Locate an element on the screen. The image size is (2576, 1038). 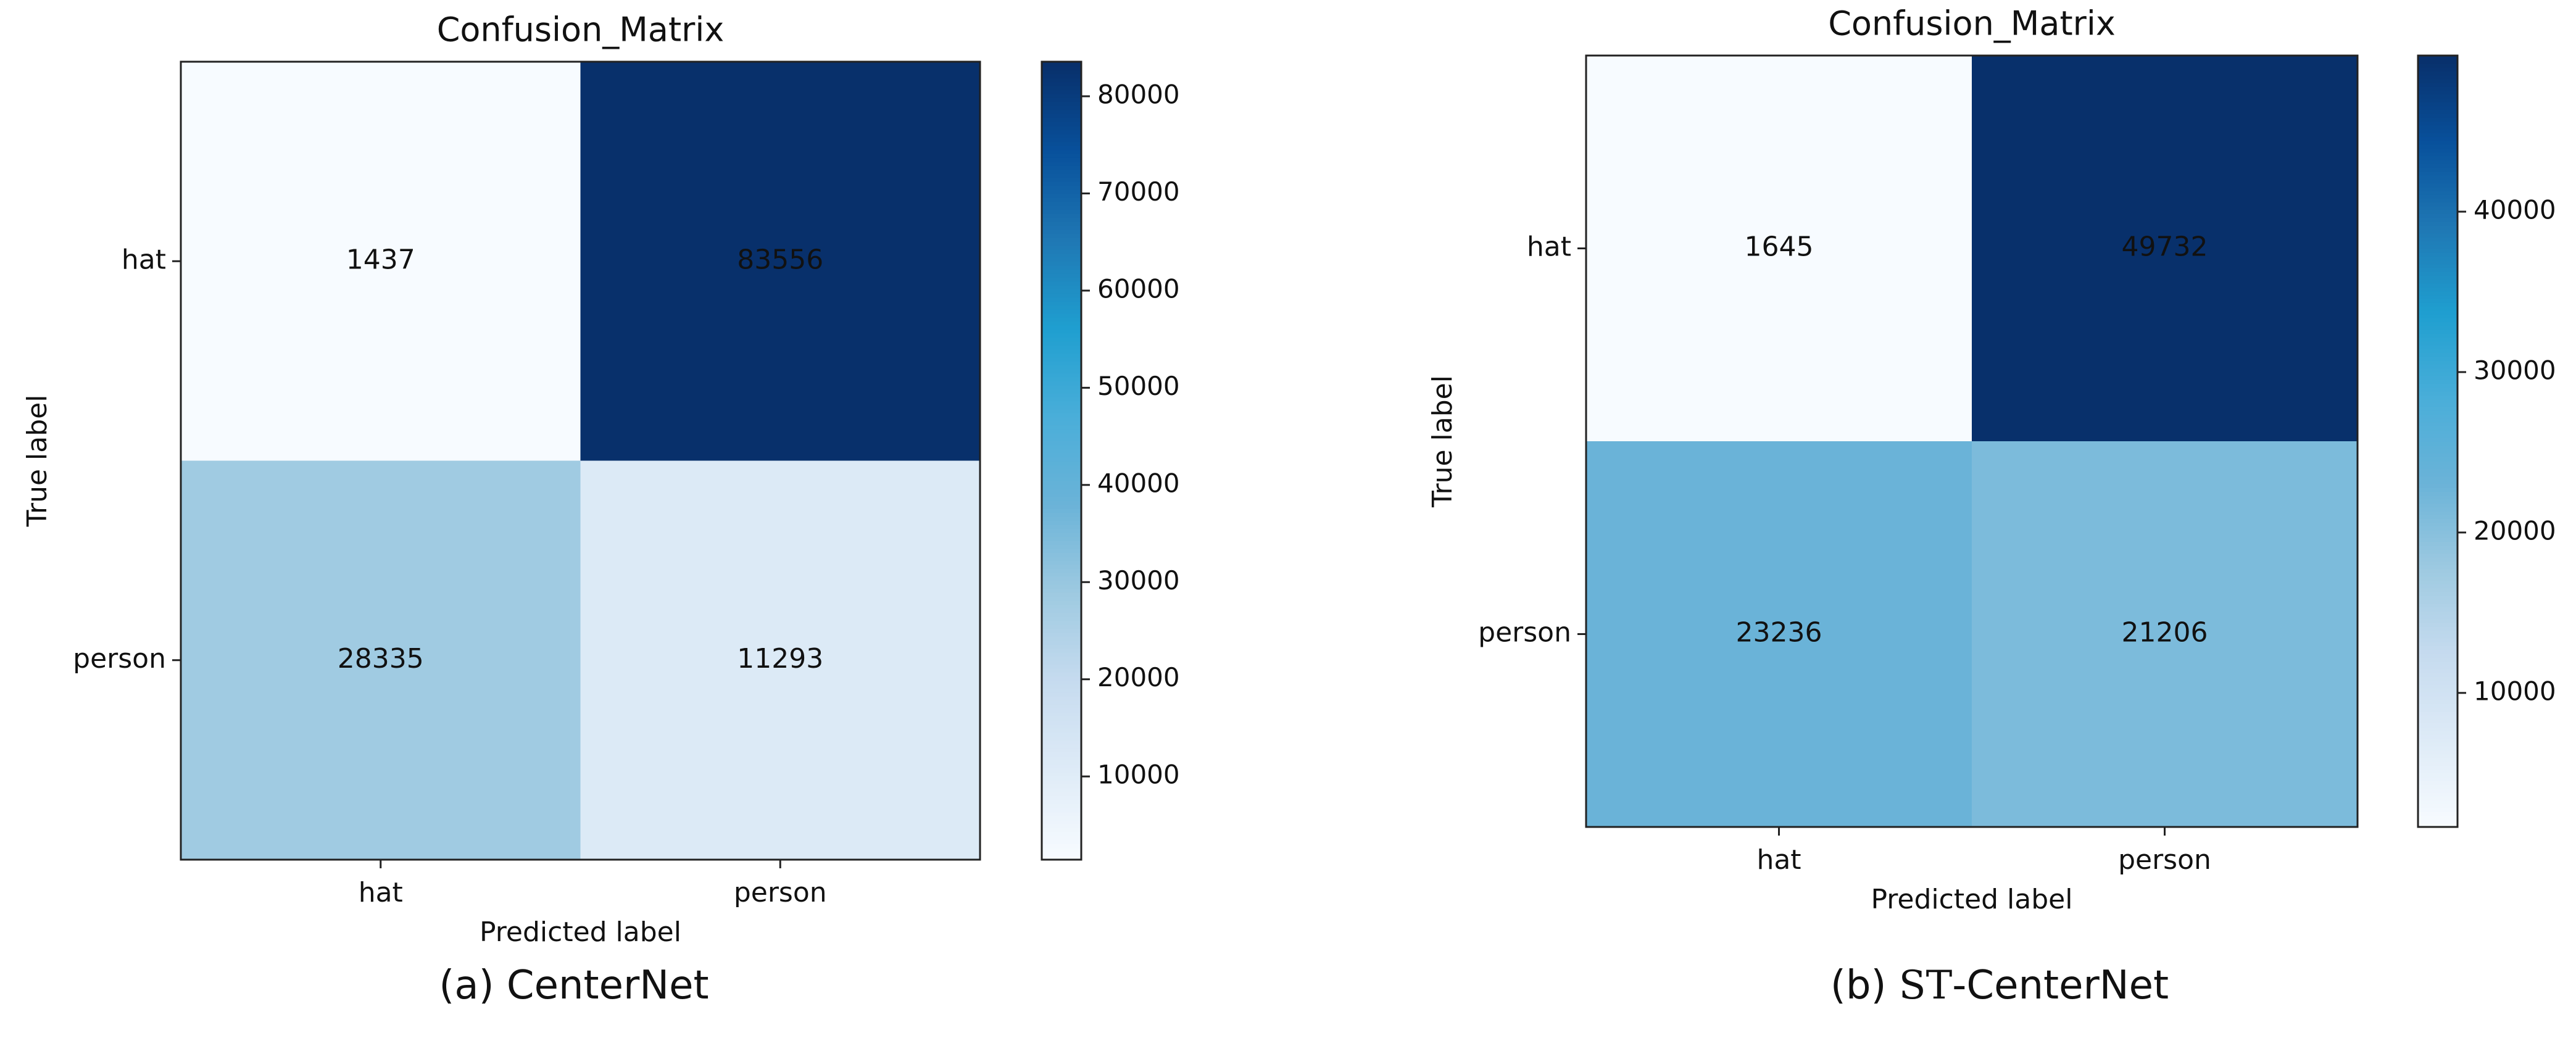
chart-title-a: Confusion_Matrix is located at coordinates (581, 30).